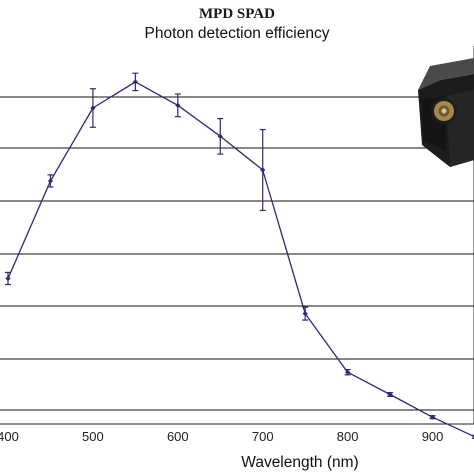 Image resolution: width=474 pixels, height=474 pixels. I want to click on chart-subtitle: Photon detection efficiency, so click(237, 33).